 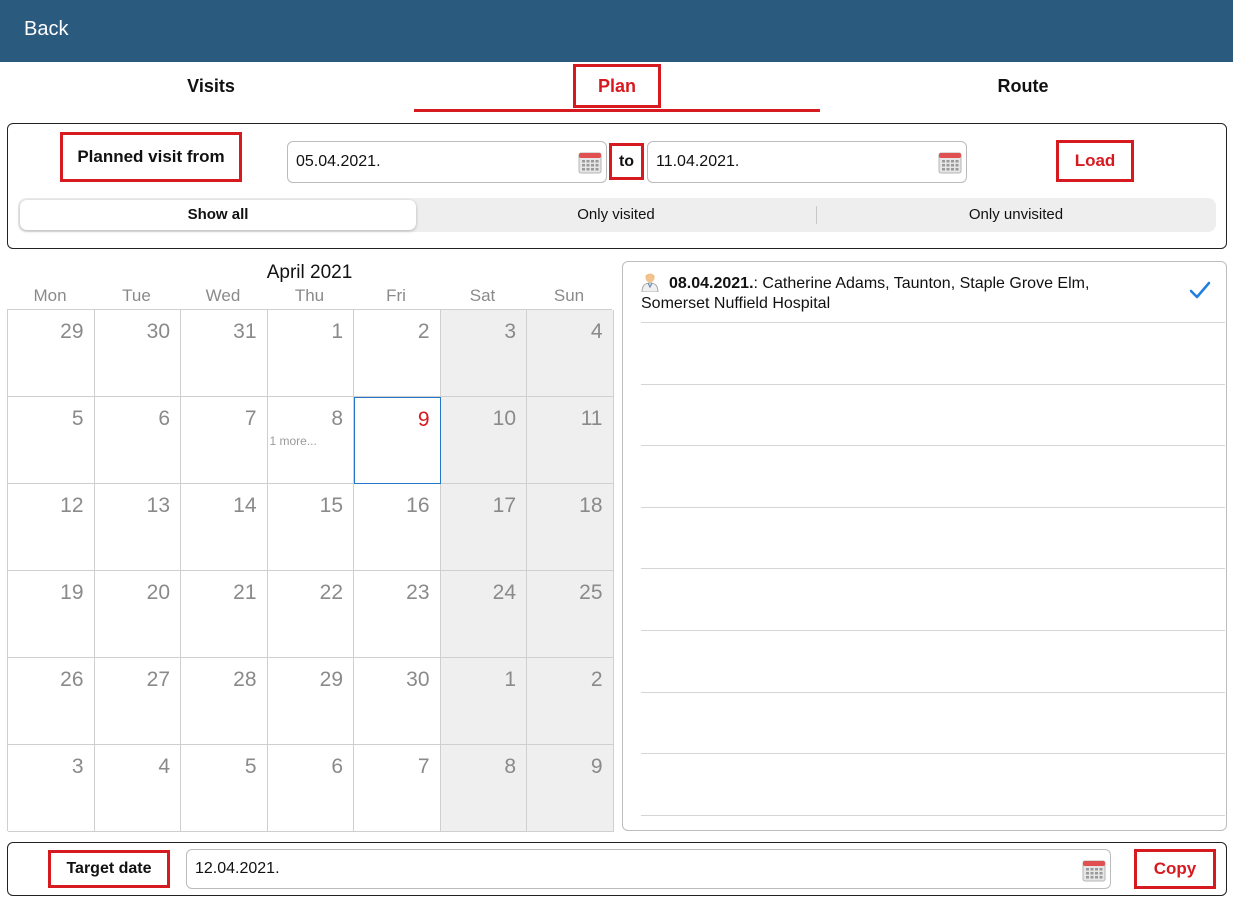 I want to click on calendar-day-cell: 16, so click(x=397, y=527).